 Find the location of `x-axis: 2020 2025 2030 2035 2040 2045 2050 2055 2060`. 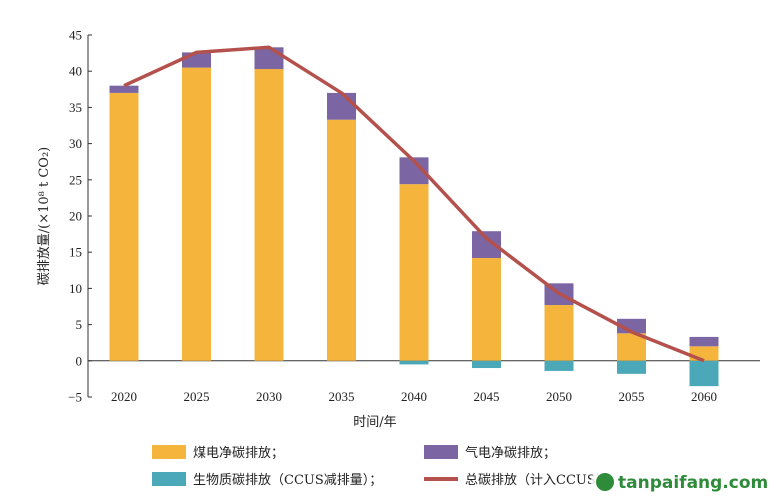

x-axis: 2020 2025 2030 2035 2040 2045 2050 2055 2060 is located at coordinates (424, 382).